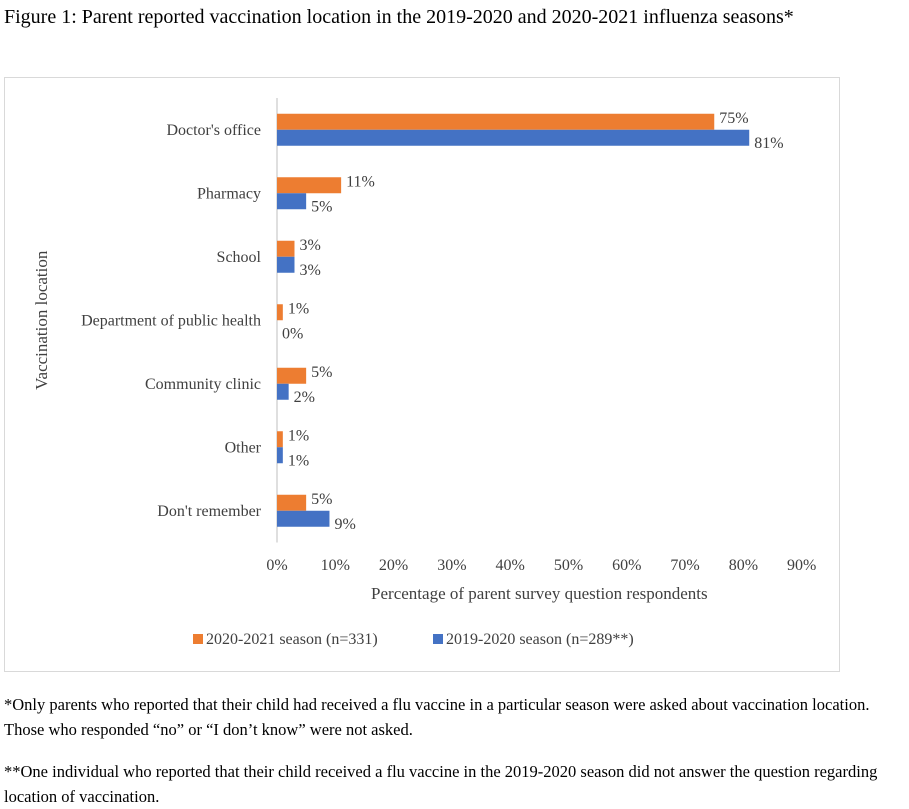  Describe the element at coordinates (243, 447) in the screenshot. I see `category-label: Other` at that location.